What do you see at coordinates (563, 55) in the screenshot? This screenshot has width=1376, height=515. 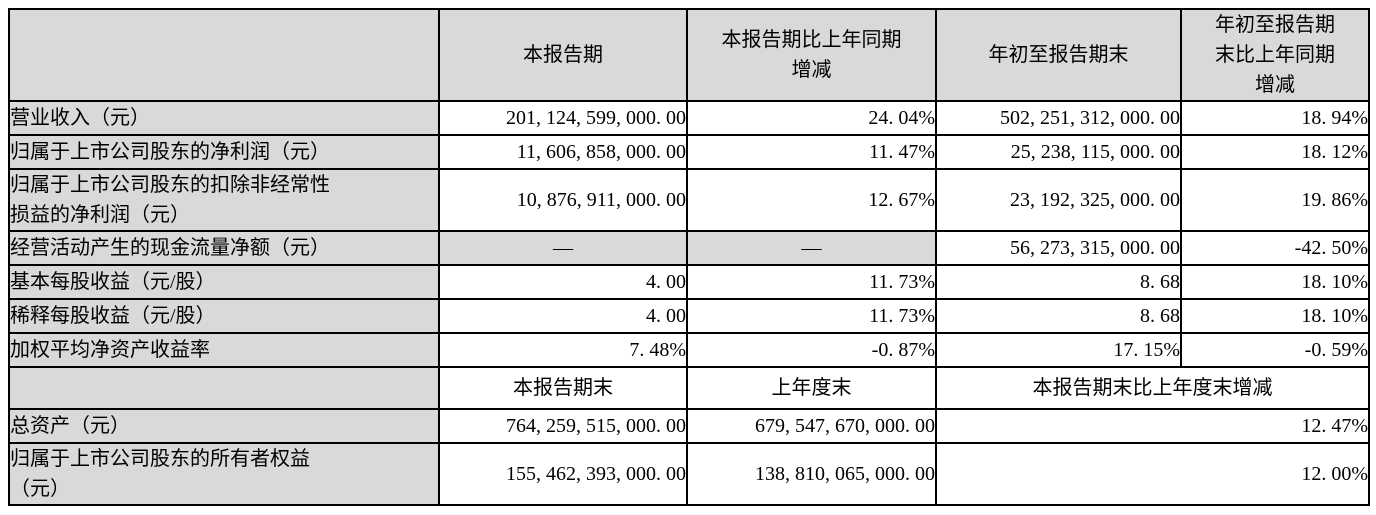 I see `header-current-period: 本报告期` at bounding box center [563, 55].